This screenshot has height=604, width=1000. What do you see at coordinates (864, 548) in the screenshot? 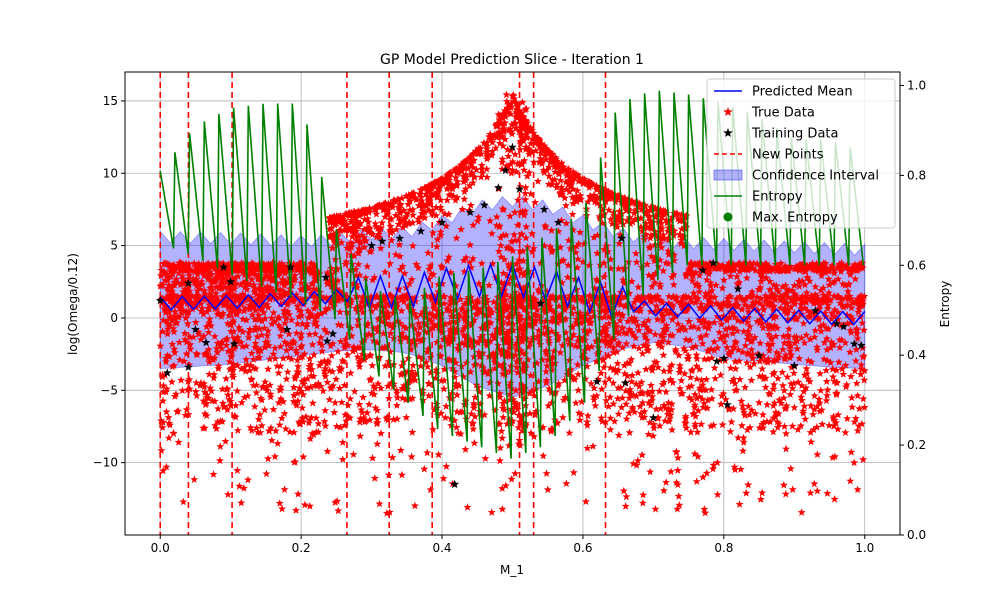
I see `x-tick-label: 1.0` at bounding box center [864, 548].